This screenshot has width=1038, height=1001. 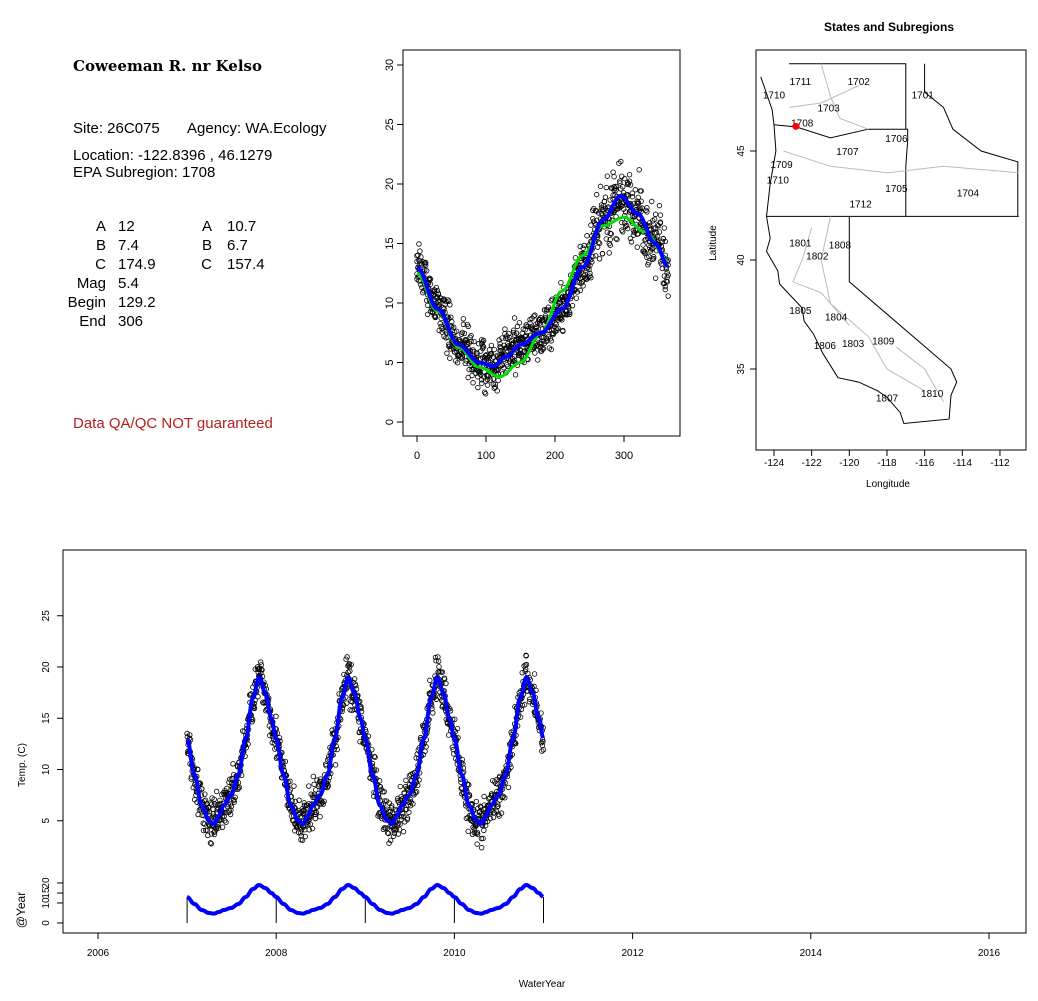 What do you see at coordinates (365, 899) in the screenshot?
I see `inset-fit-line` at bounding box center [365, 899].